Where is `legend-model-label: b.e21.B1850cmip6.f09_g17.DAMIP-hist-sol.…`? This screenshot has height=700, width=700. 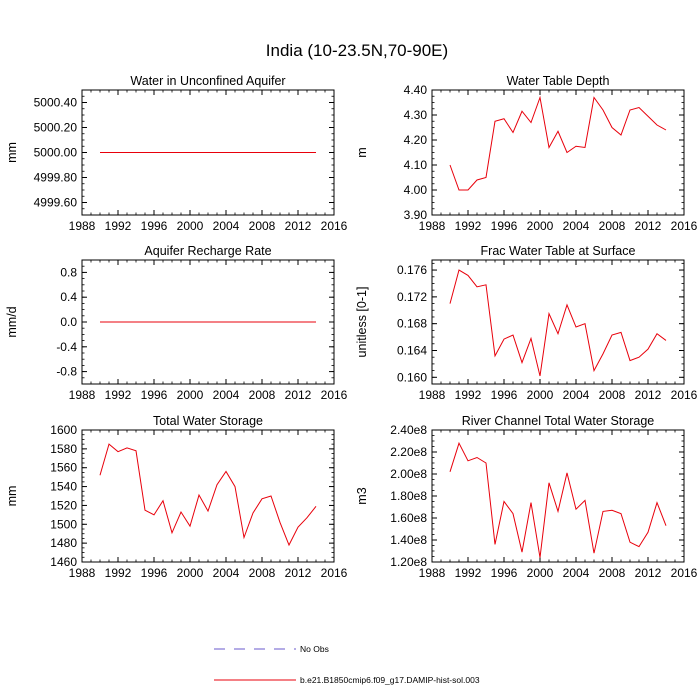
legend-model-label: b.e21.B1850cmip6.f09_g17.DAMIP-hist-sol.… is located at coordinates (390, 680).